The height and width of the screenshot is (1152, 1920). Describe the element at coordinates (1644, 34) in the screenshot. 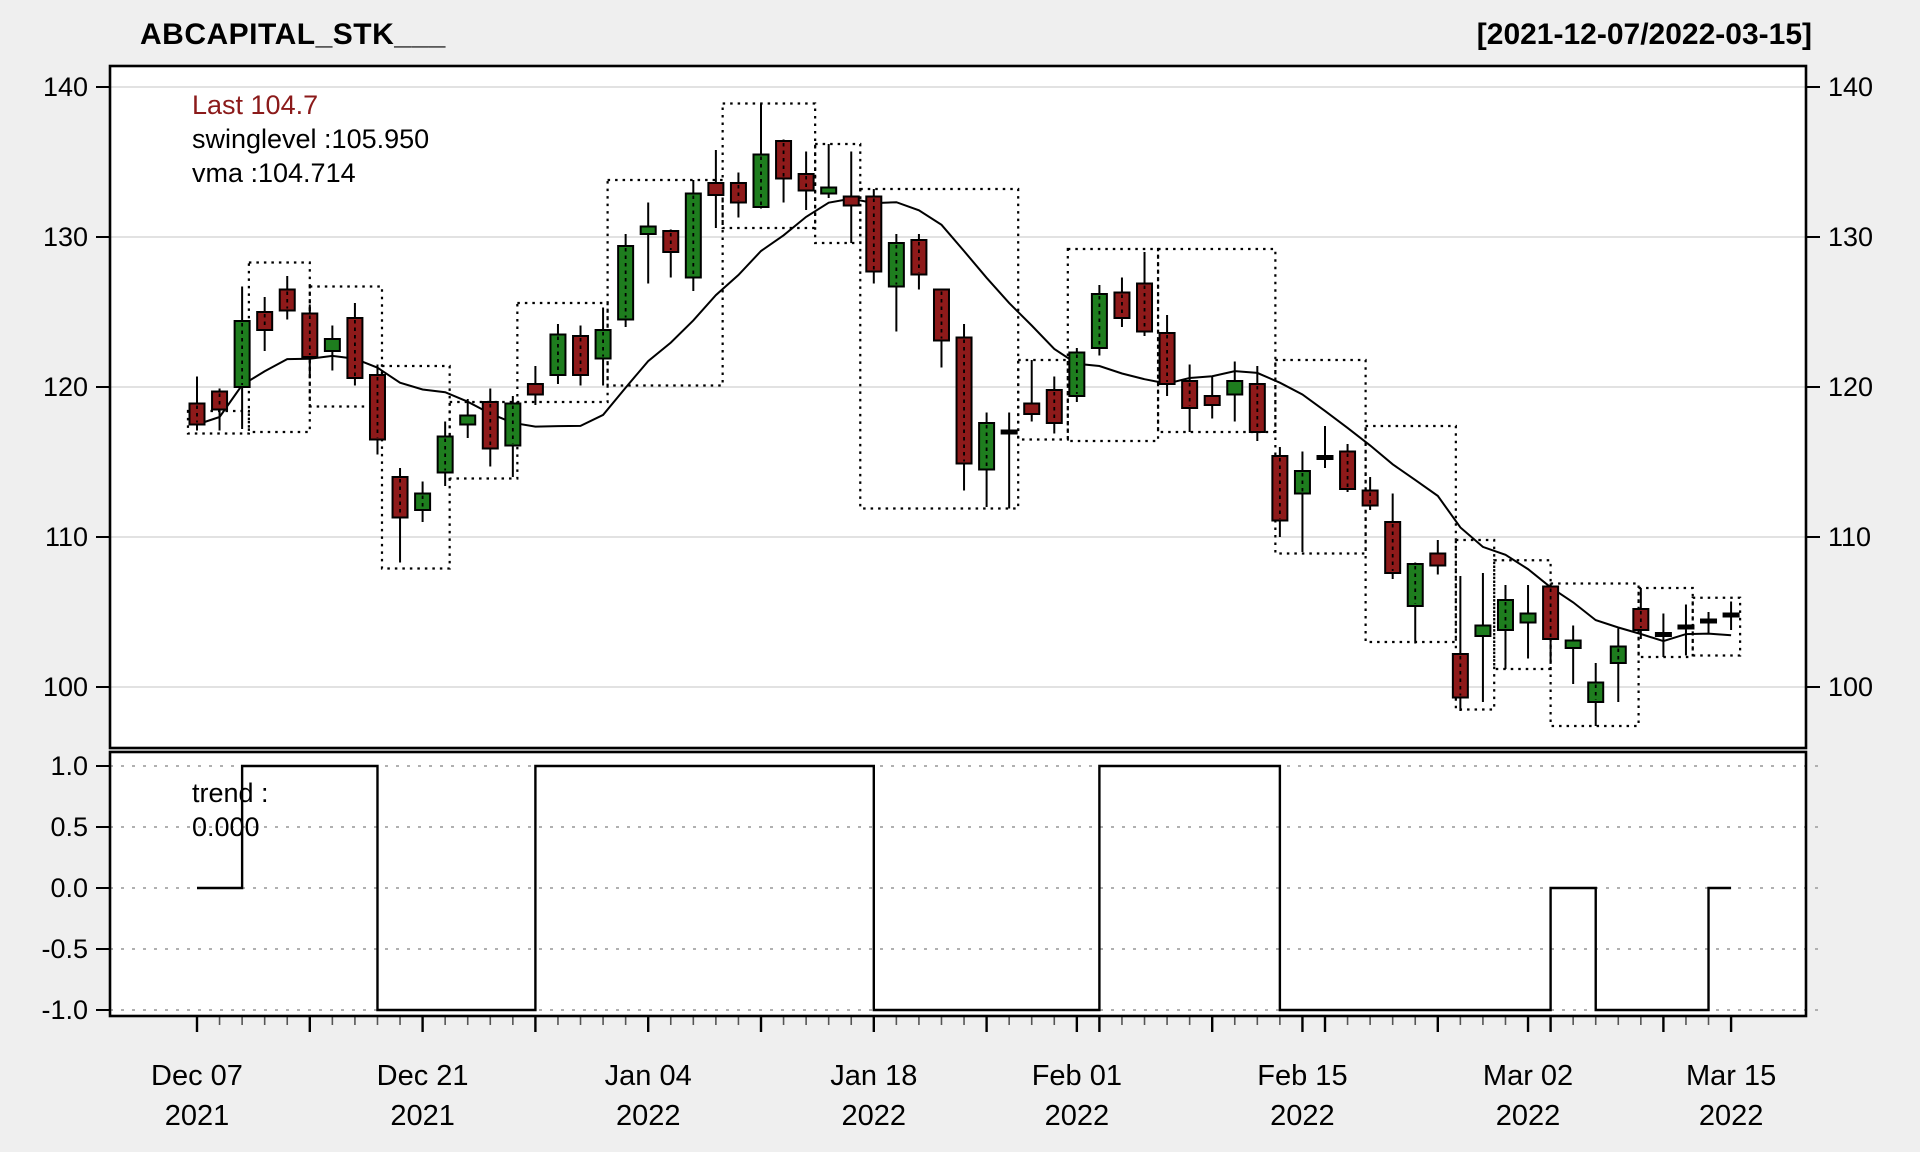

I see `date-range-label: [2021-12-07/2022-03-15]` at that location.